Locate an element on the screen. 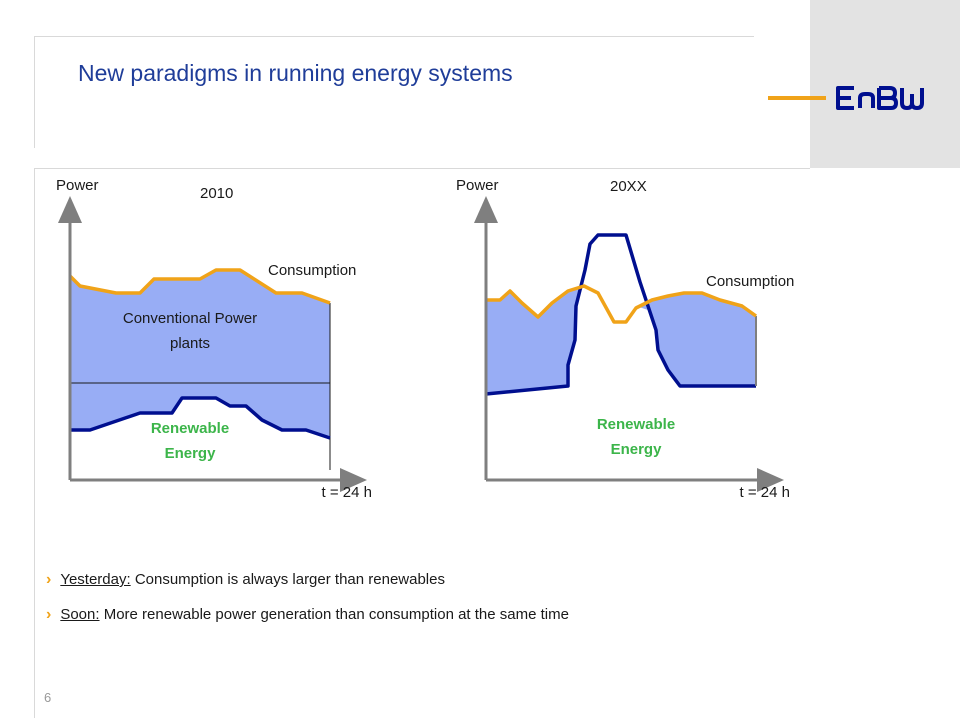 The height and width of the screenshot is (720, 960). bullet-term: Yesterday: is located at coordinates (95, 579).